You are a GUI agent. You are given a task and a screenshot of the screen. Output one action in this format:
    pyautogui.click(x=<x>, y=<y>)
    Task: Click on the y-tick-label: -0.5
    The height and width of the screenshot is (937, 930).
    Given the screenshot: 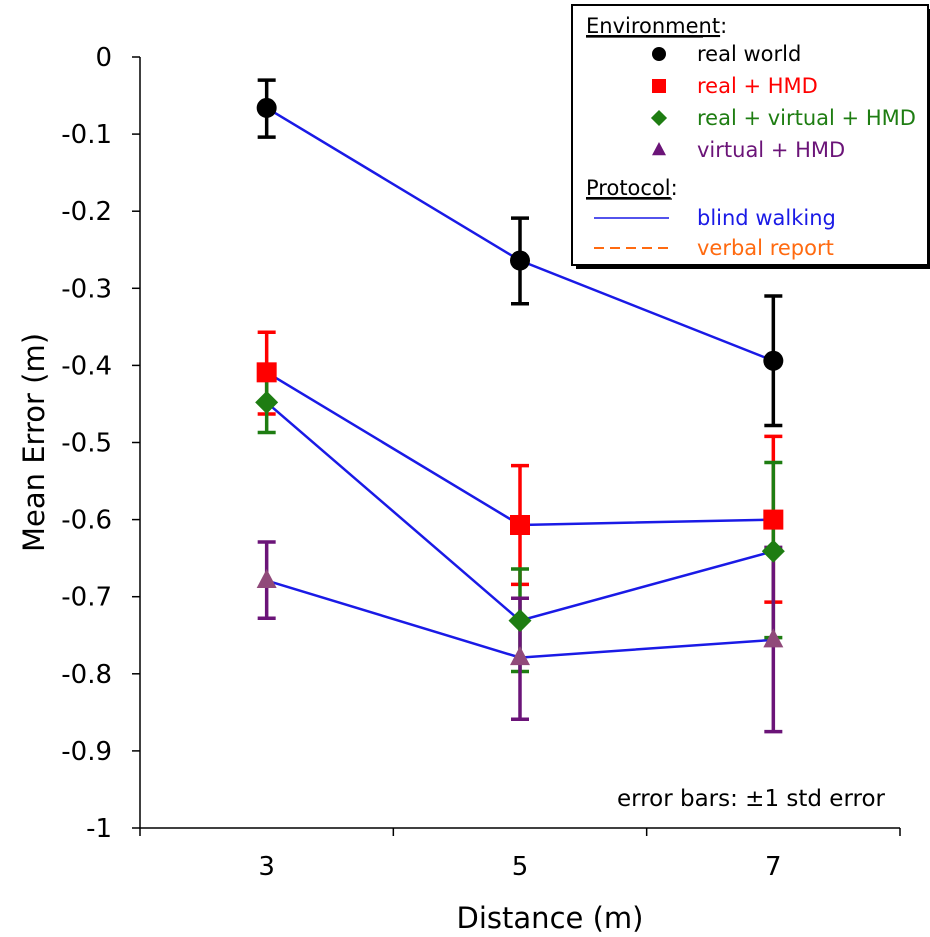 What is the action you would take?
    pyautogui.click(x=86, y=444)
    